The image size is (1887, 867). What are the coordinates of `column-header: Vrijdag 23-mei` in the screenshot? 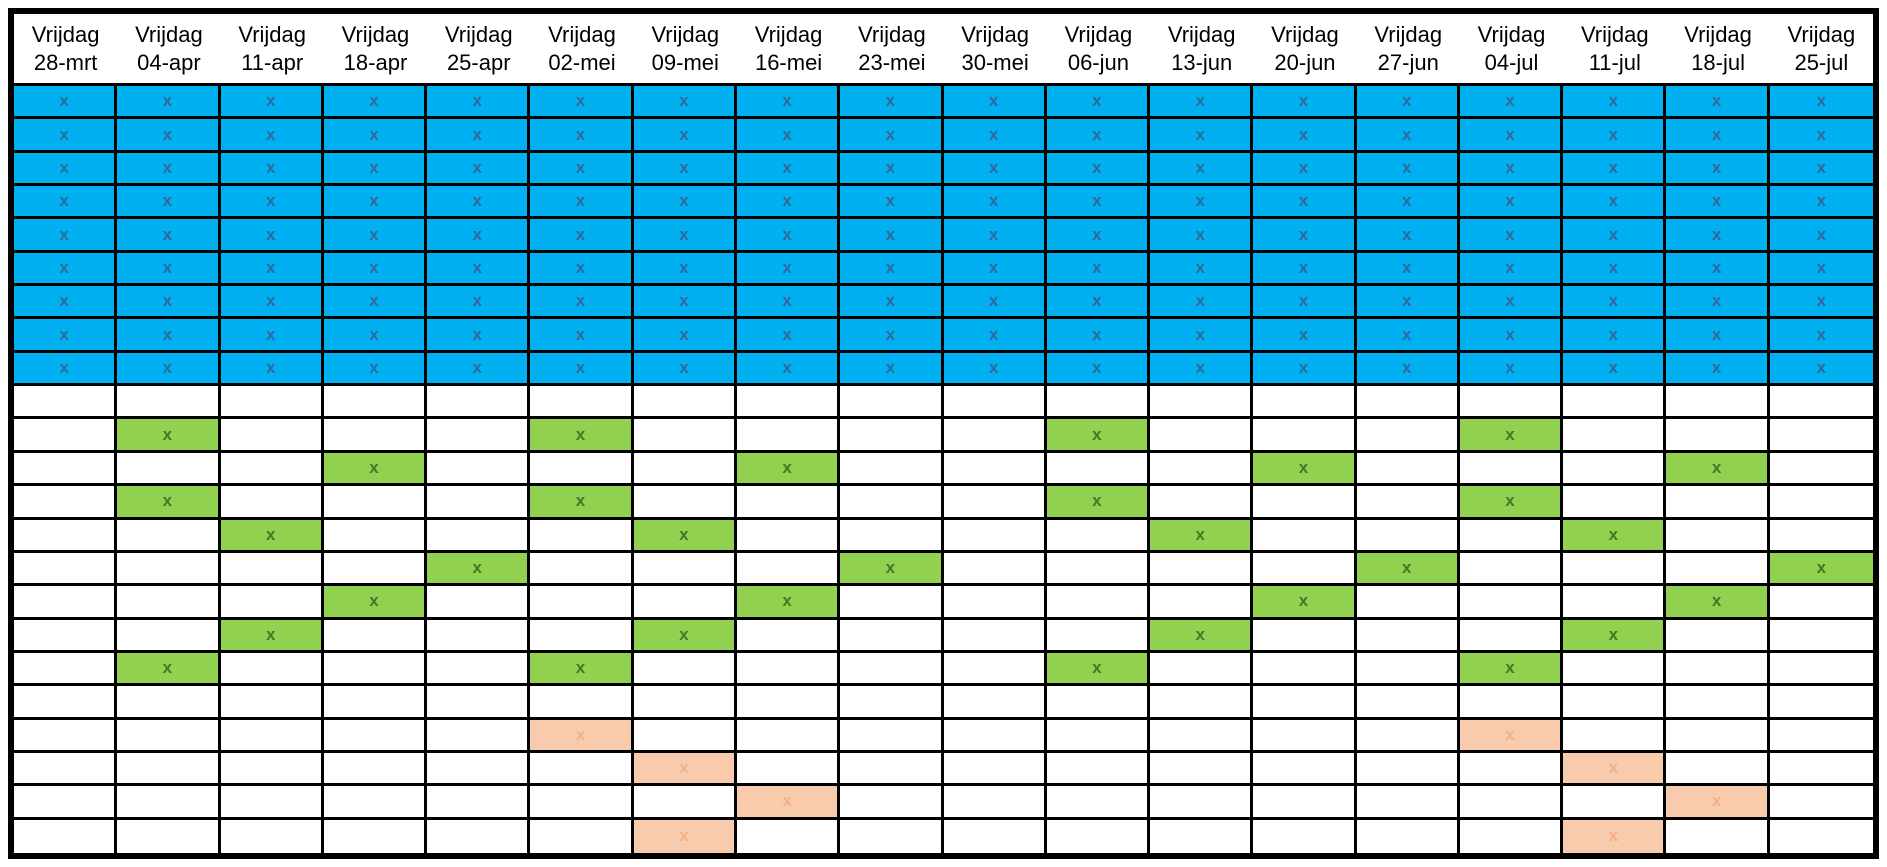 It's located at (892, 50).